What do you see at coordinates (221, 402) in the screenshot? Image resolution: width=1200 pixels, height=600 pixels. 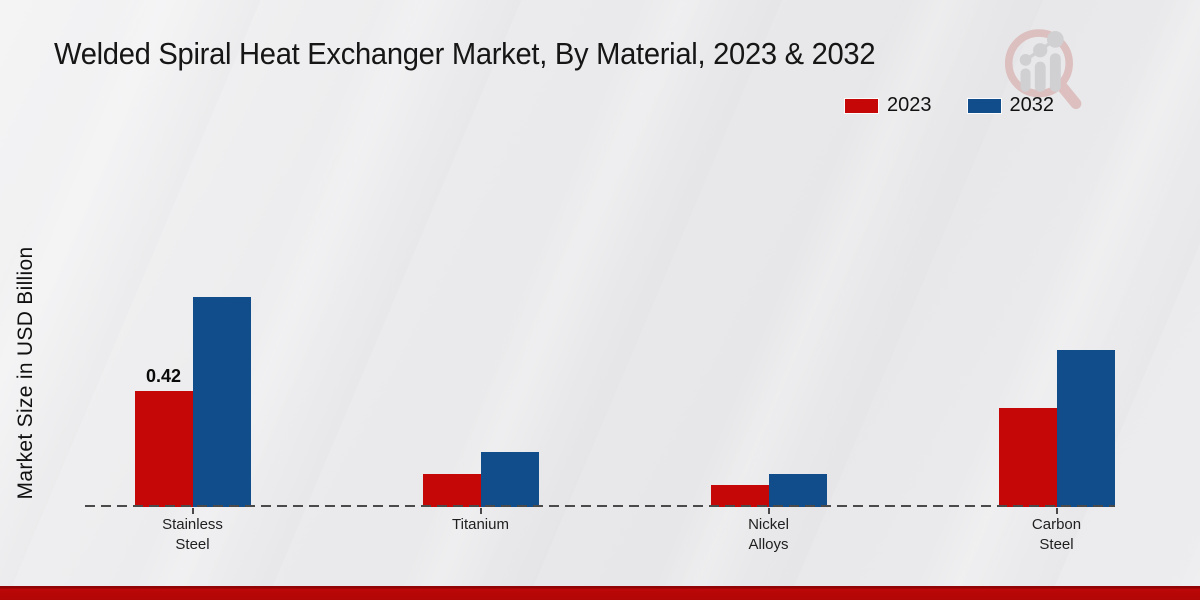 I see `bar-2032-stainless-steel` at bounding box center [221, 402].